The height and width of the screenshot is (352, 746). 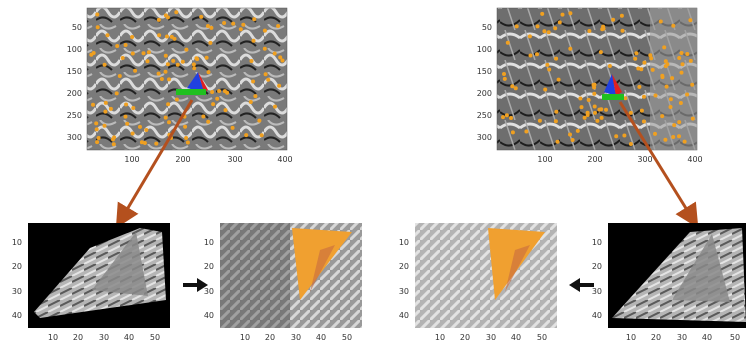 I want to click on top-right-feature-points, so click(x=598, y=78).